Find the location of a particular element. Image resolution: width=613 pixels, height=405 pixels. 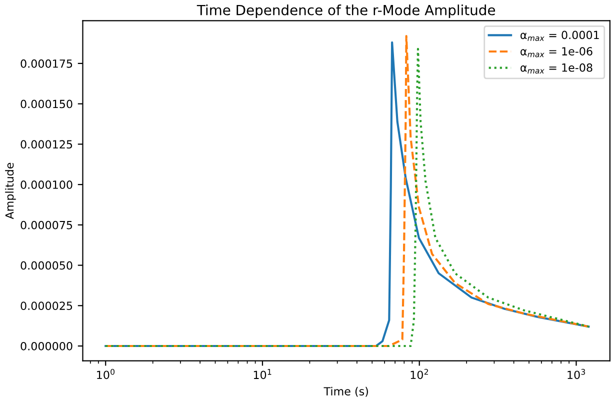

x-tick-label: 10$^{2}$ is located at coordinates (419, 374).